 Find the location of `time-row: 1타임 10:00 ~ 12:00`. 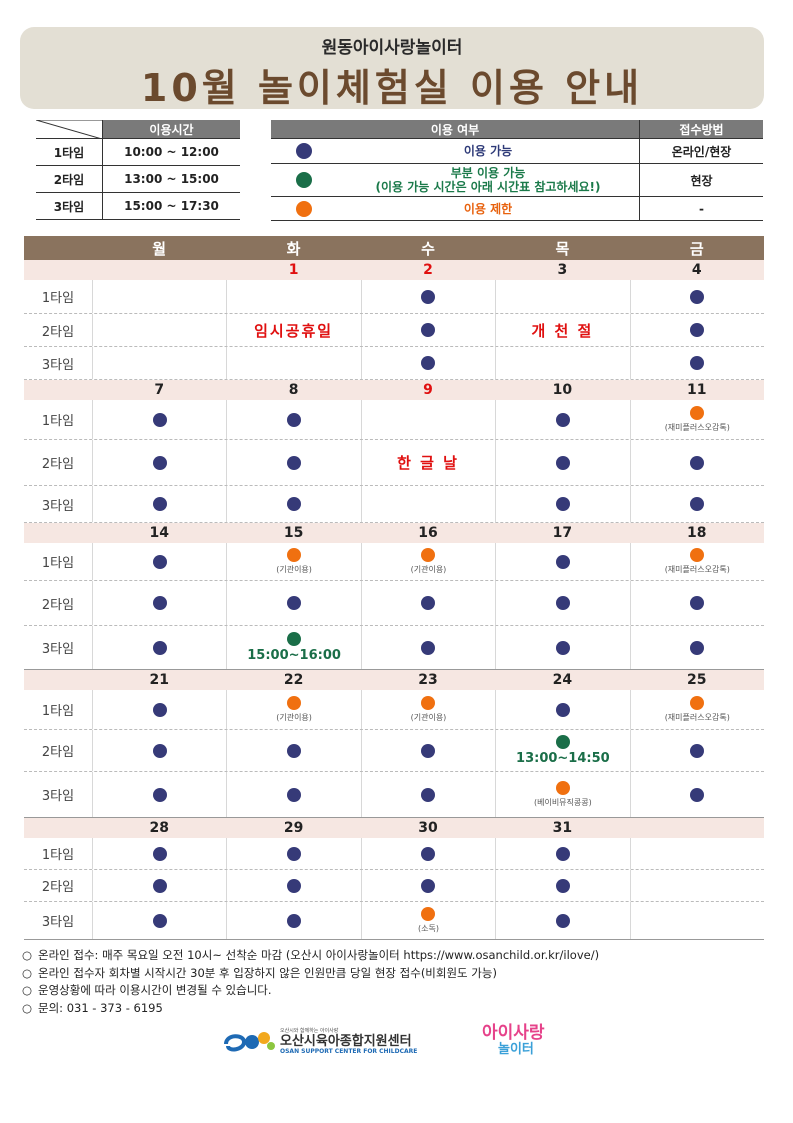

time-row: 1타임 10:00 ~ 12:00 is located at coordinates (138, 152).